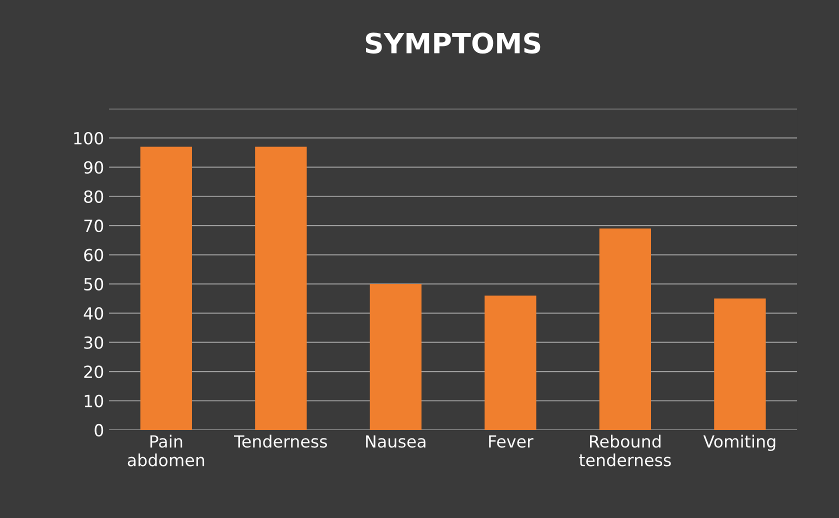 The width and height of the screenshot is (839, 518). I want to click on y-tick-label: 90, so click(94, 167).